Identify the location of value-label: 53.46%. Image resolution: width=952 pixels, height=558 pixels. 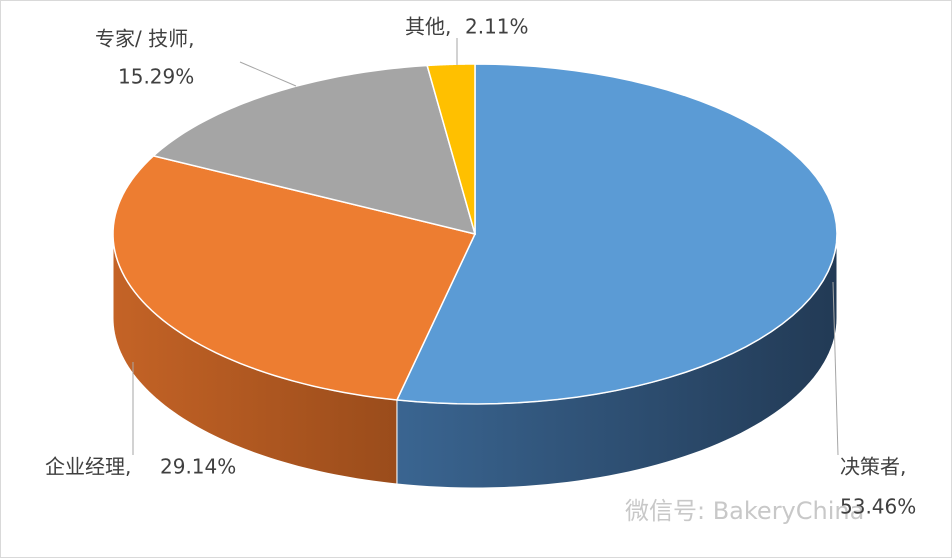
(878, 507).